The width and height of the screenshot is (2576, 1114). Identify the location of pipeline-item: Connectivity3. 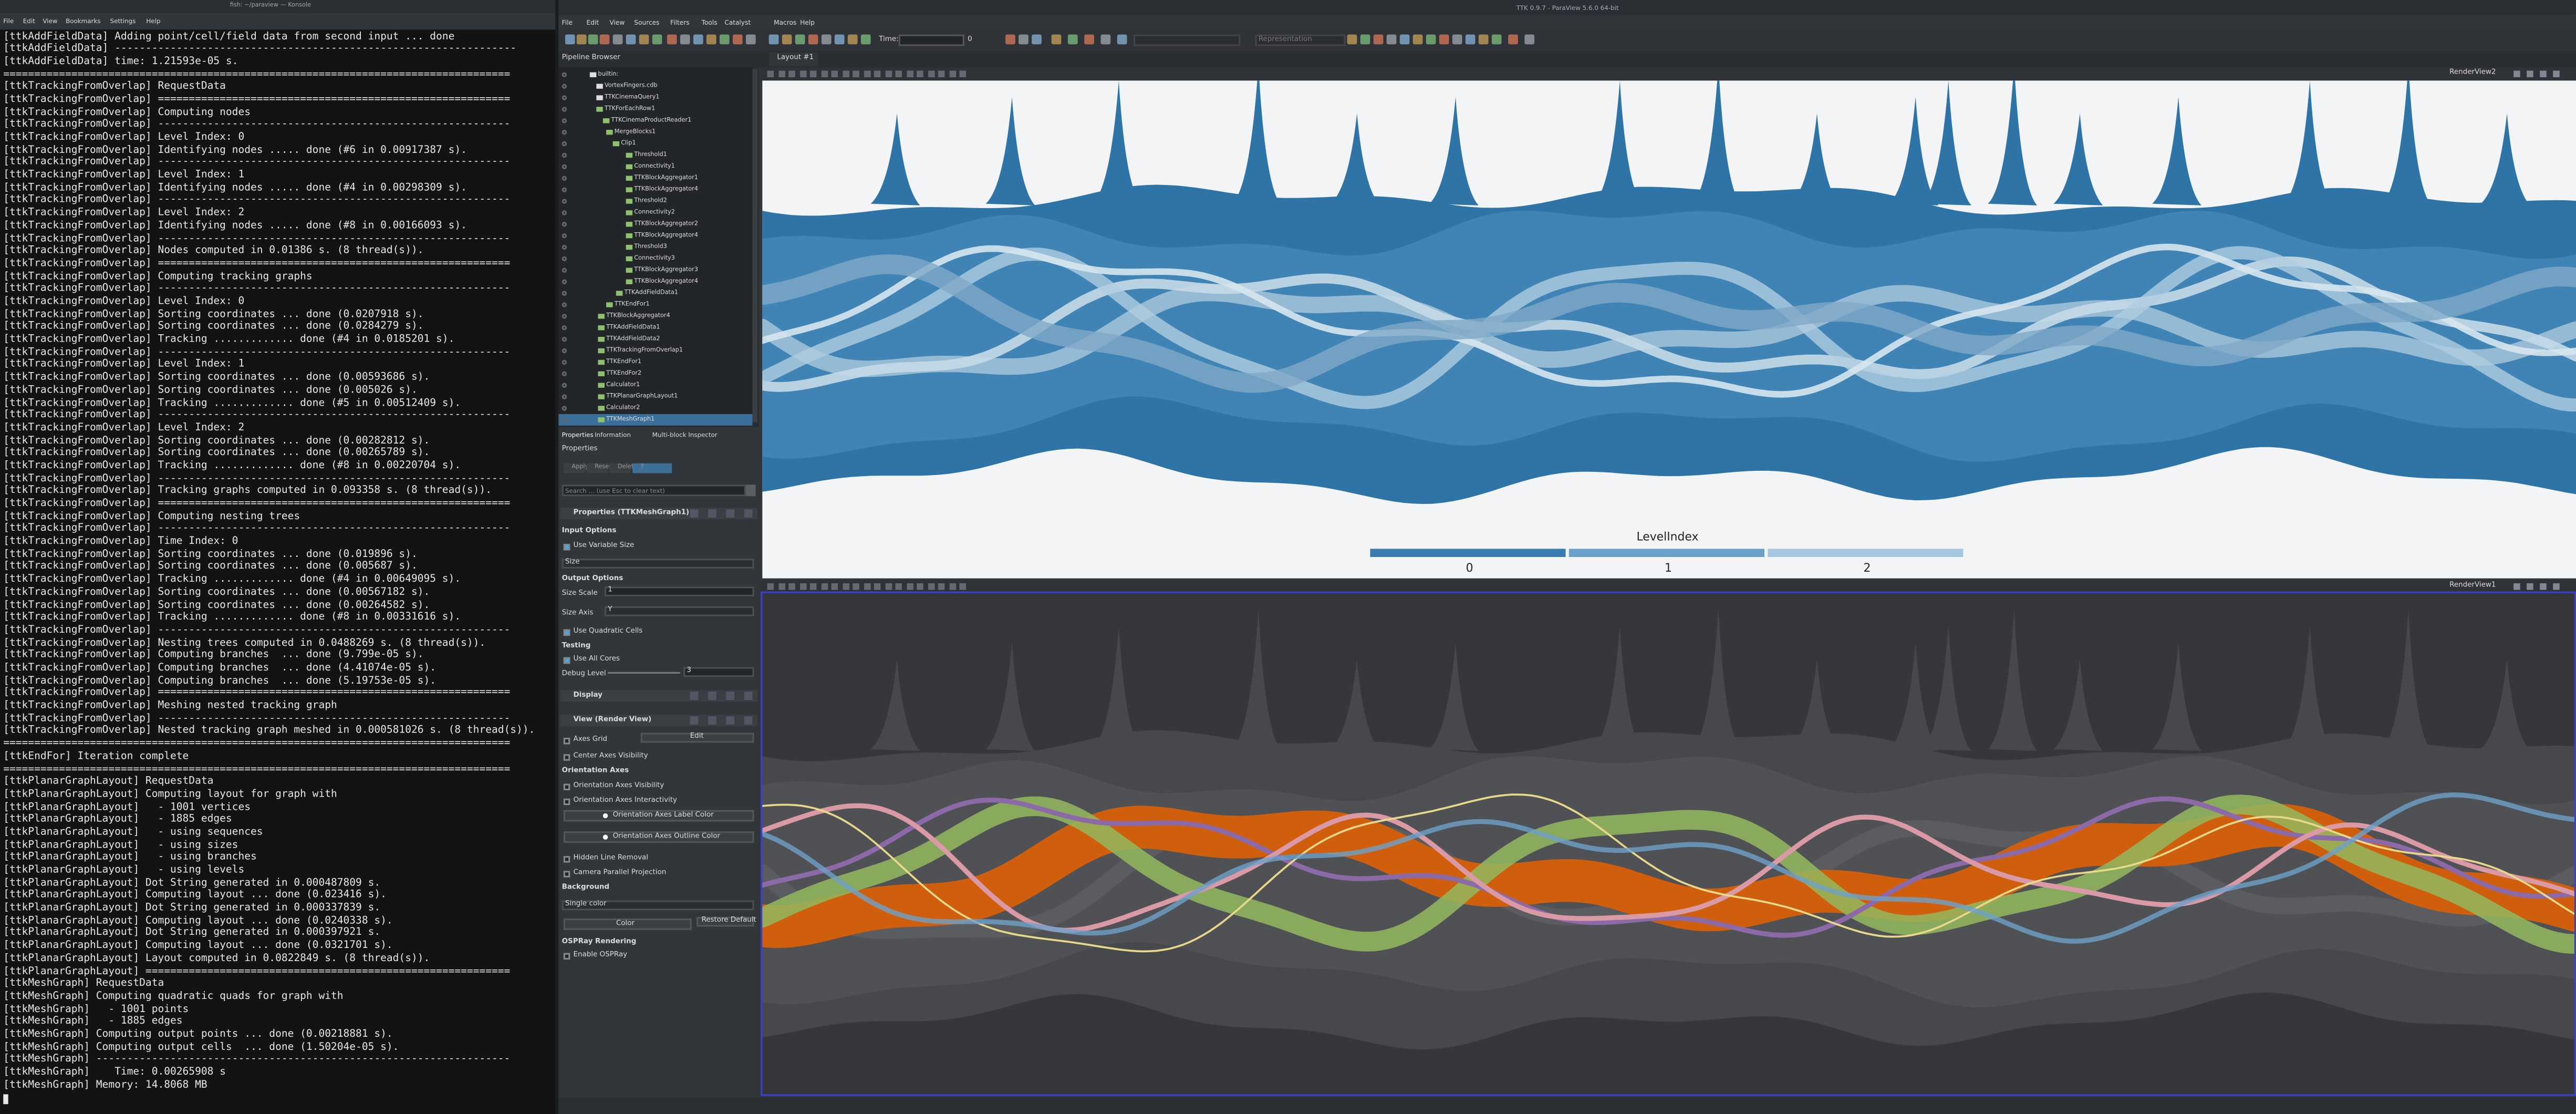
(654, 257).